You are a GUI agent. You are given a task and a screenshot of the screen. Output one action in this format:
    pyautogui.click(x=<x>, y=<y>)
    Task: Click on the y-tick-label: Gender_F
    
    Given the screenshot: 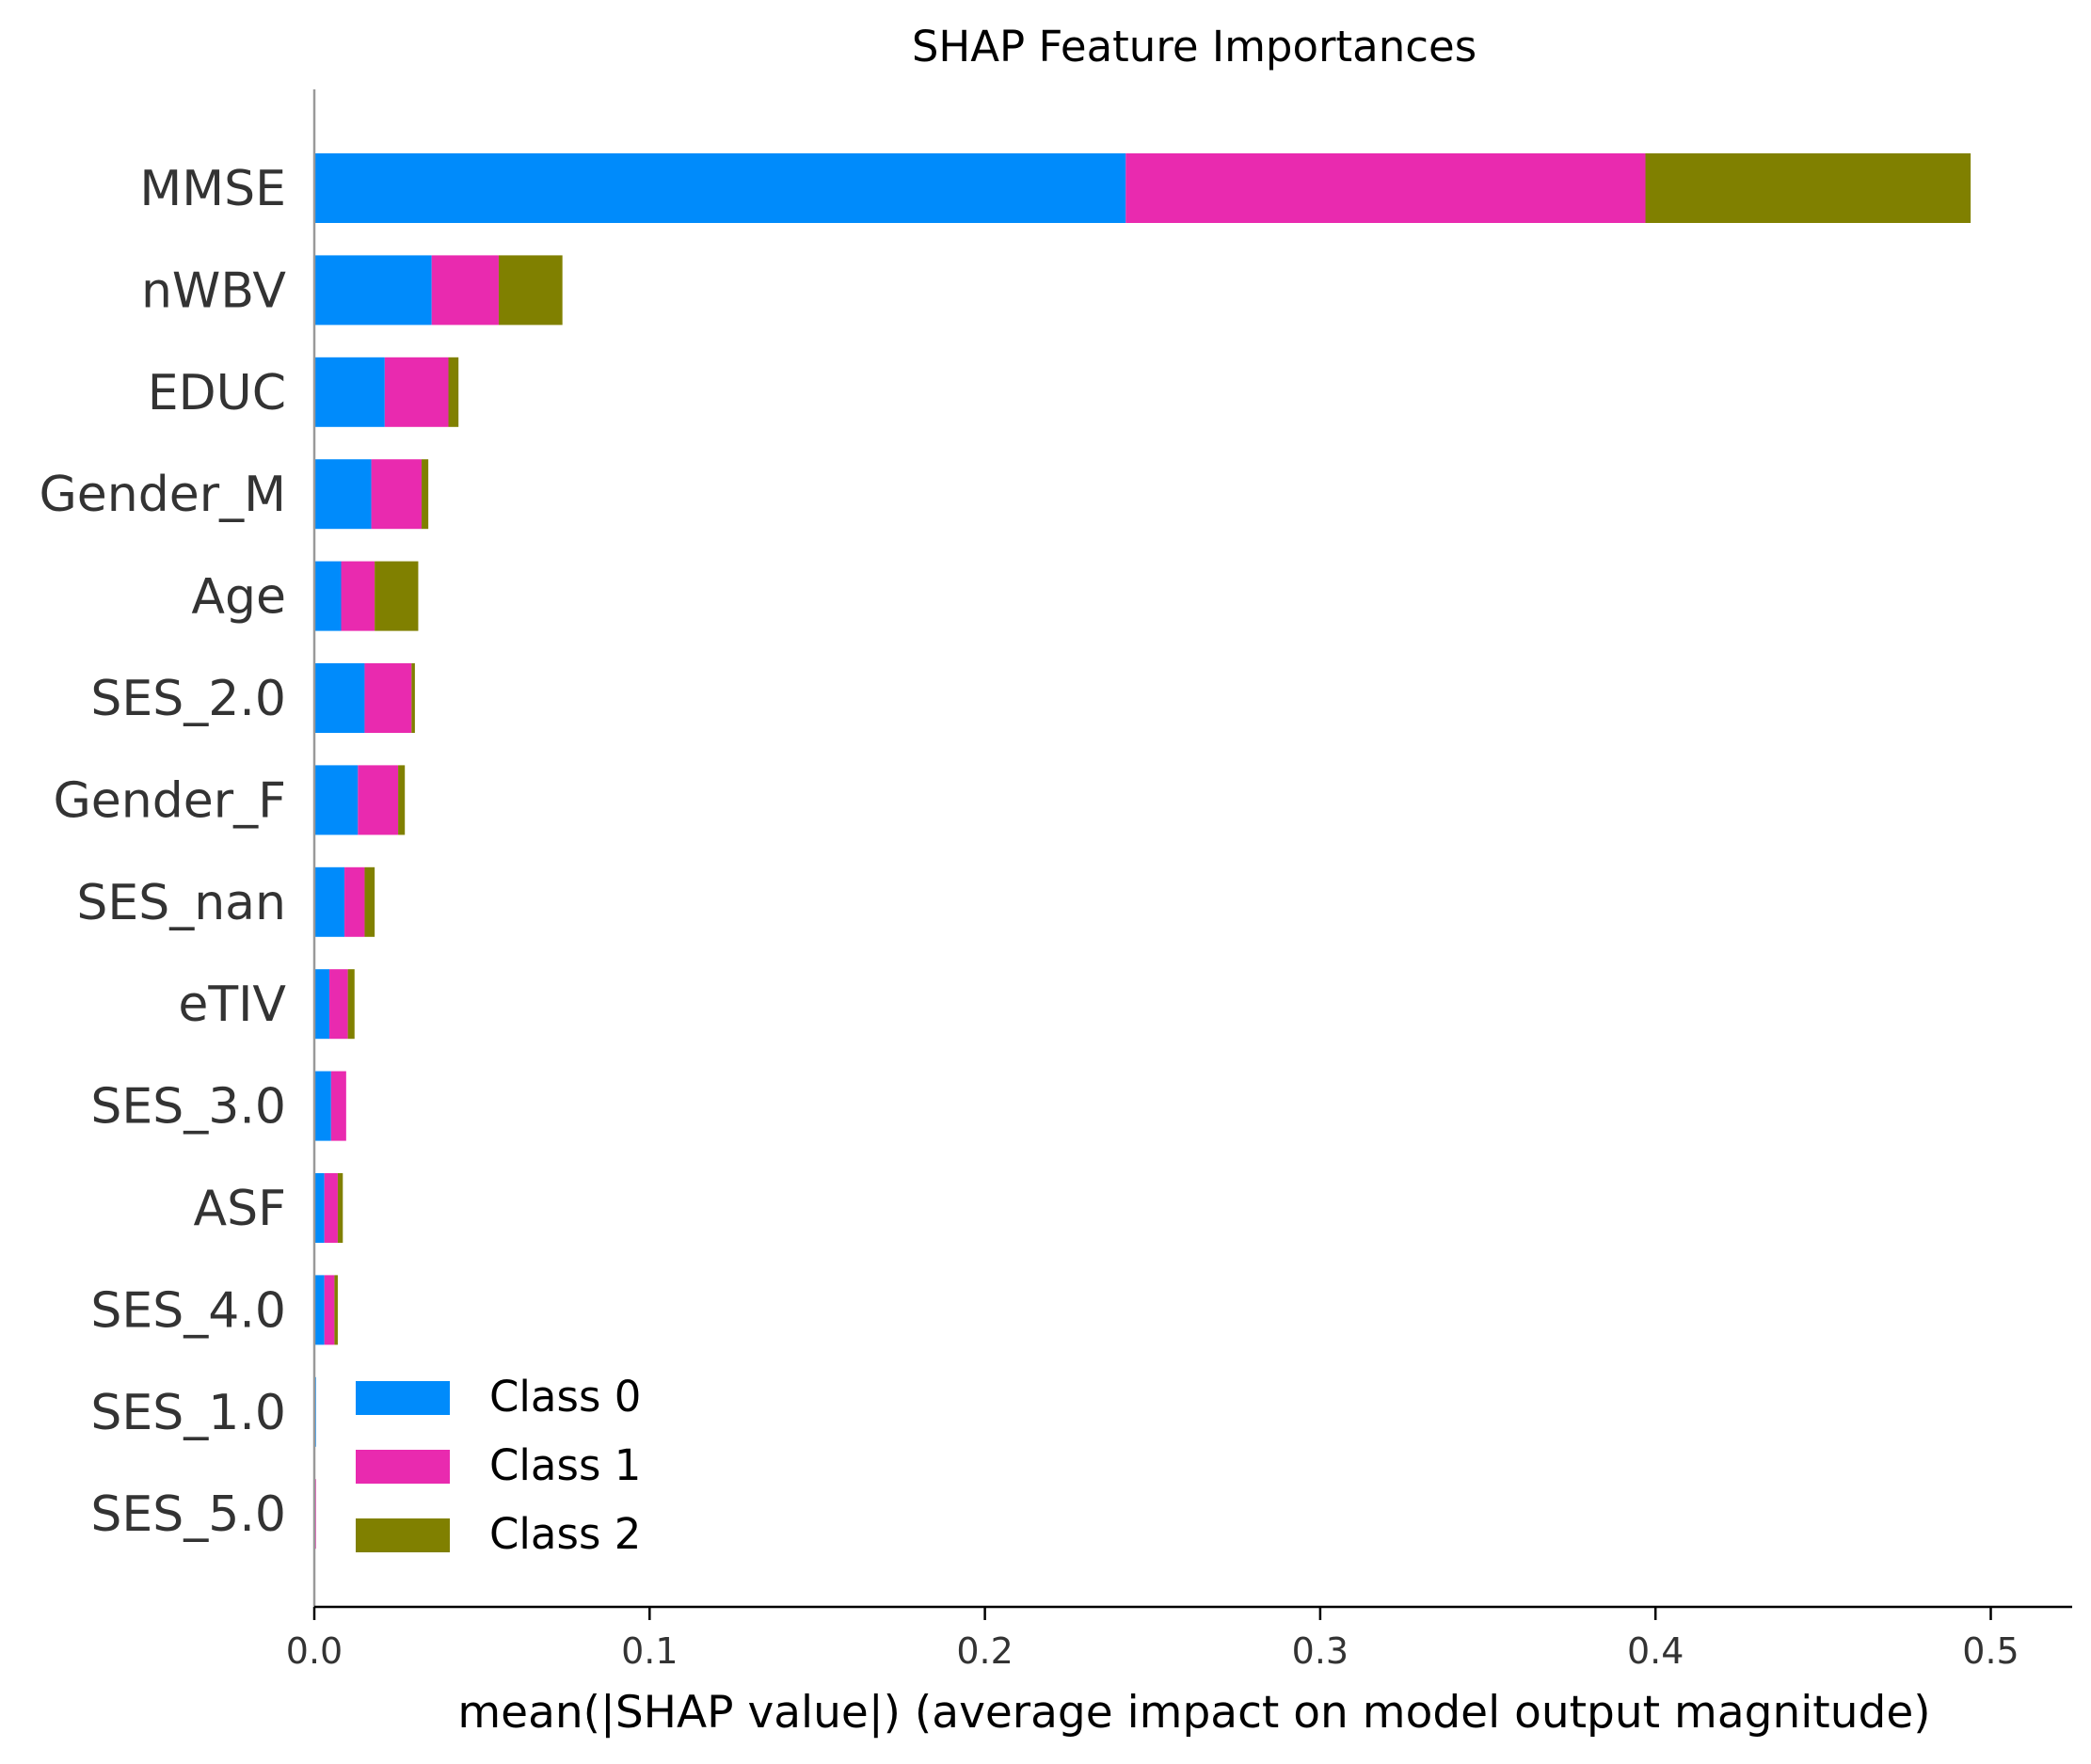 What is the action you would take?
    pyautogui.click(x=169, y=800)
    